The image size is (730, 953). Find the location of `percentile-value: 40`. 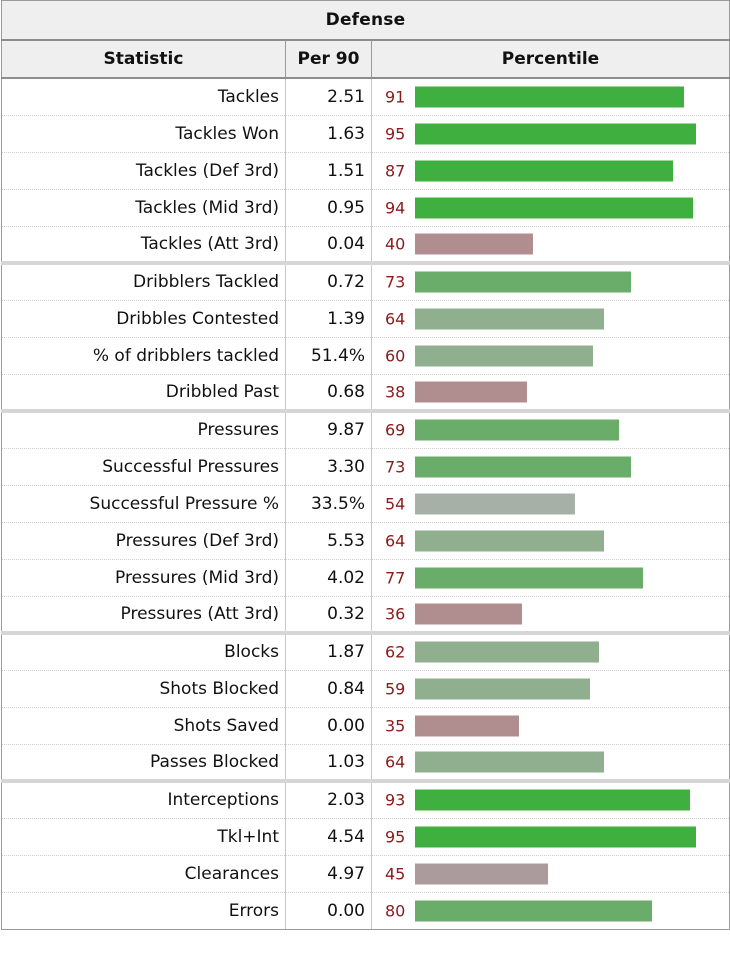

percentile-value: 40 is located at coordinates (395, 244).